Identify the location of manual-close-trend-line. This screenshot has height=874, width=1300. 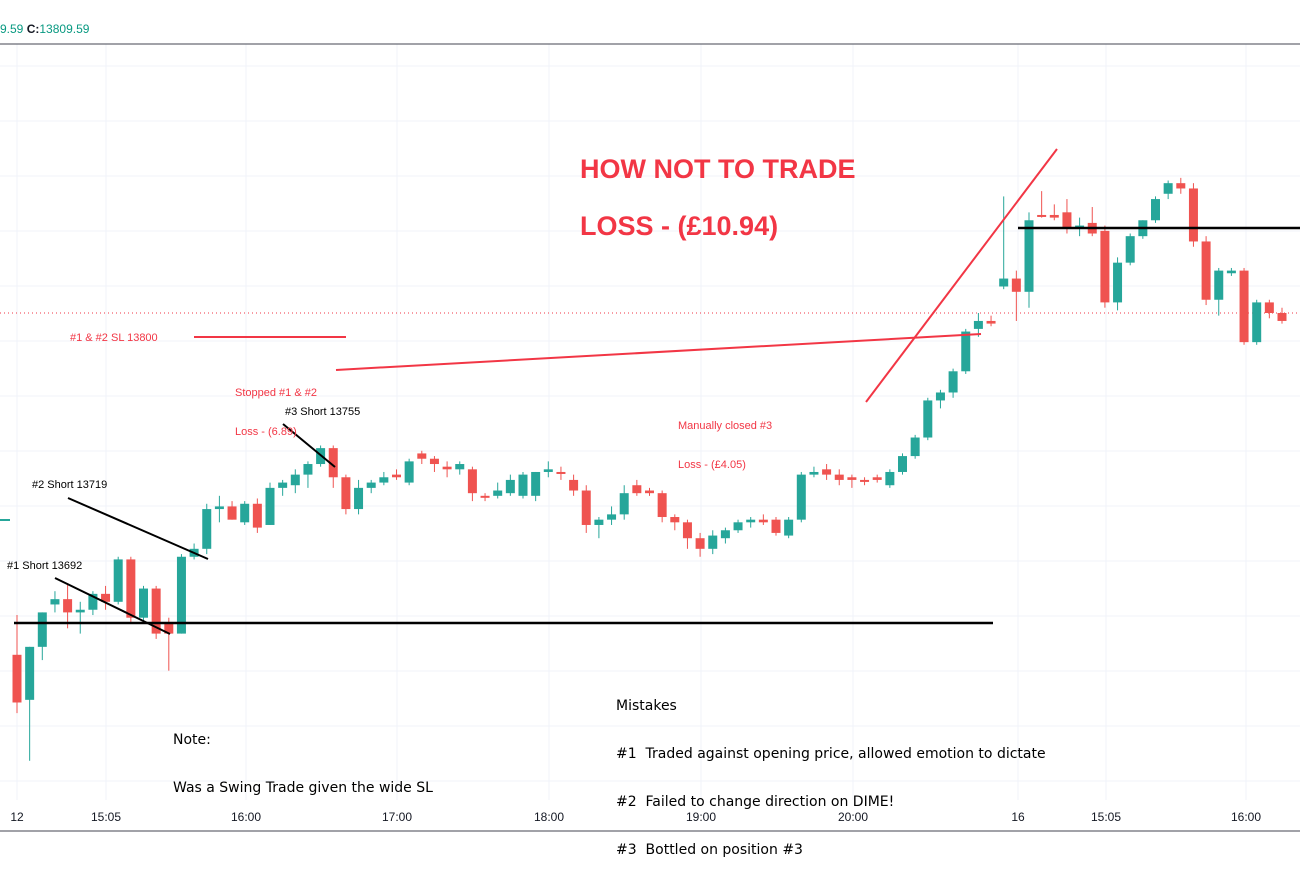
(961, 275).